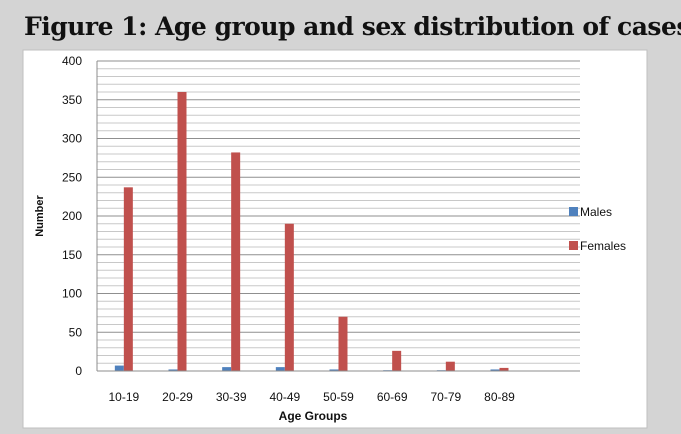 The width and height of the screenshot is (681, 434). What do you see at coordinates (313, 416) in the screenshot?
I see `x-axis-title: Age Groups` at bounding box center [313, 416].